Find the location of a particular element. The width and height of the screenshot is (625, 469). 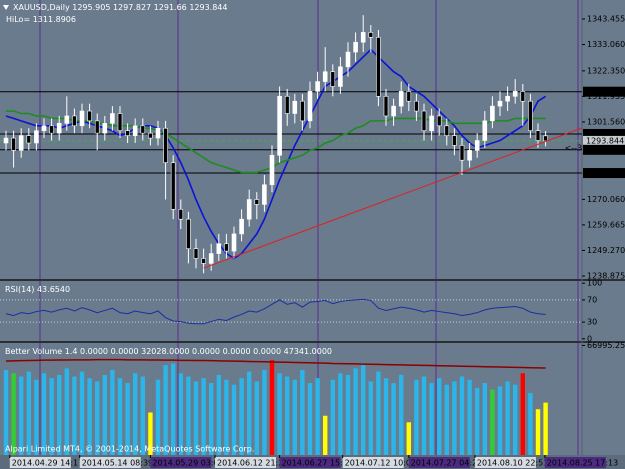

symbol-icon is located at coordinates (6, 7).